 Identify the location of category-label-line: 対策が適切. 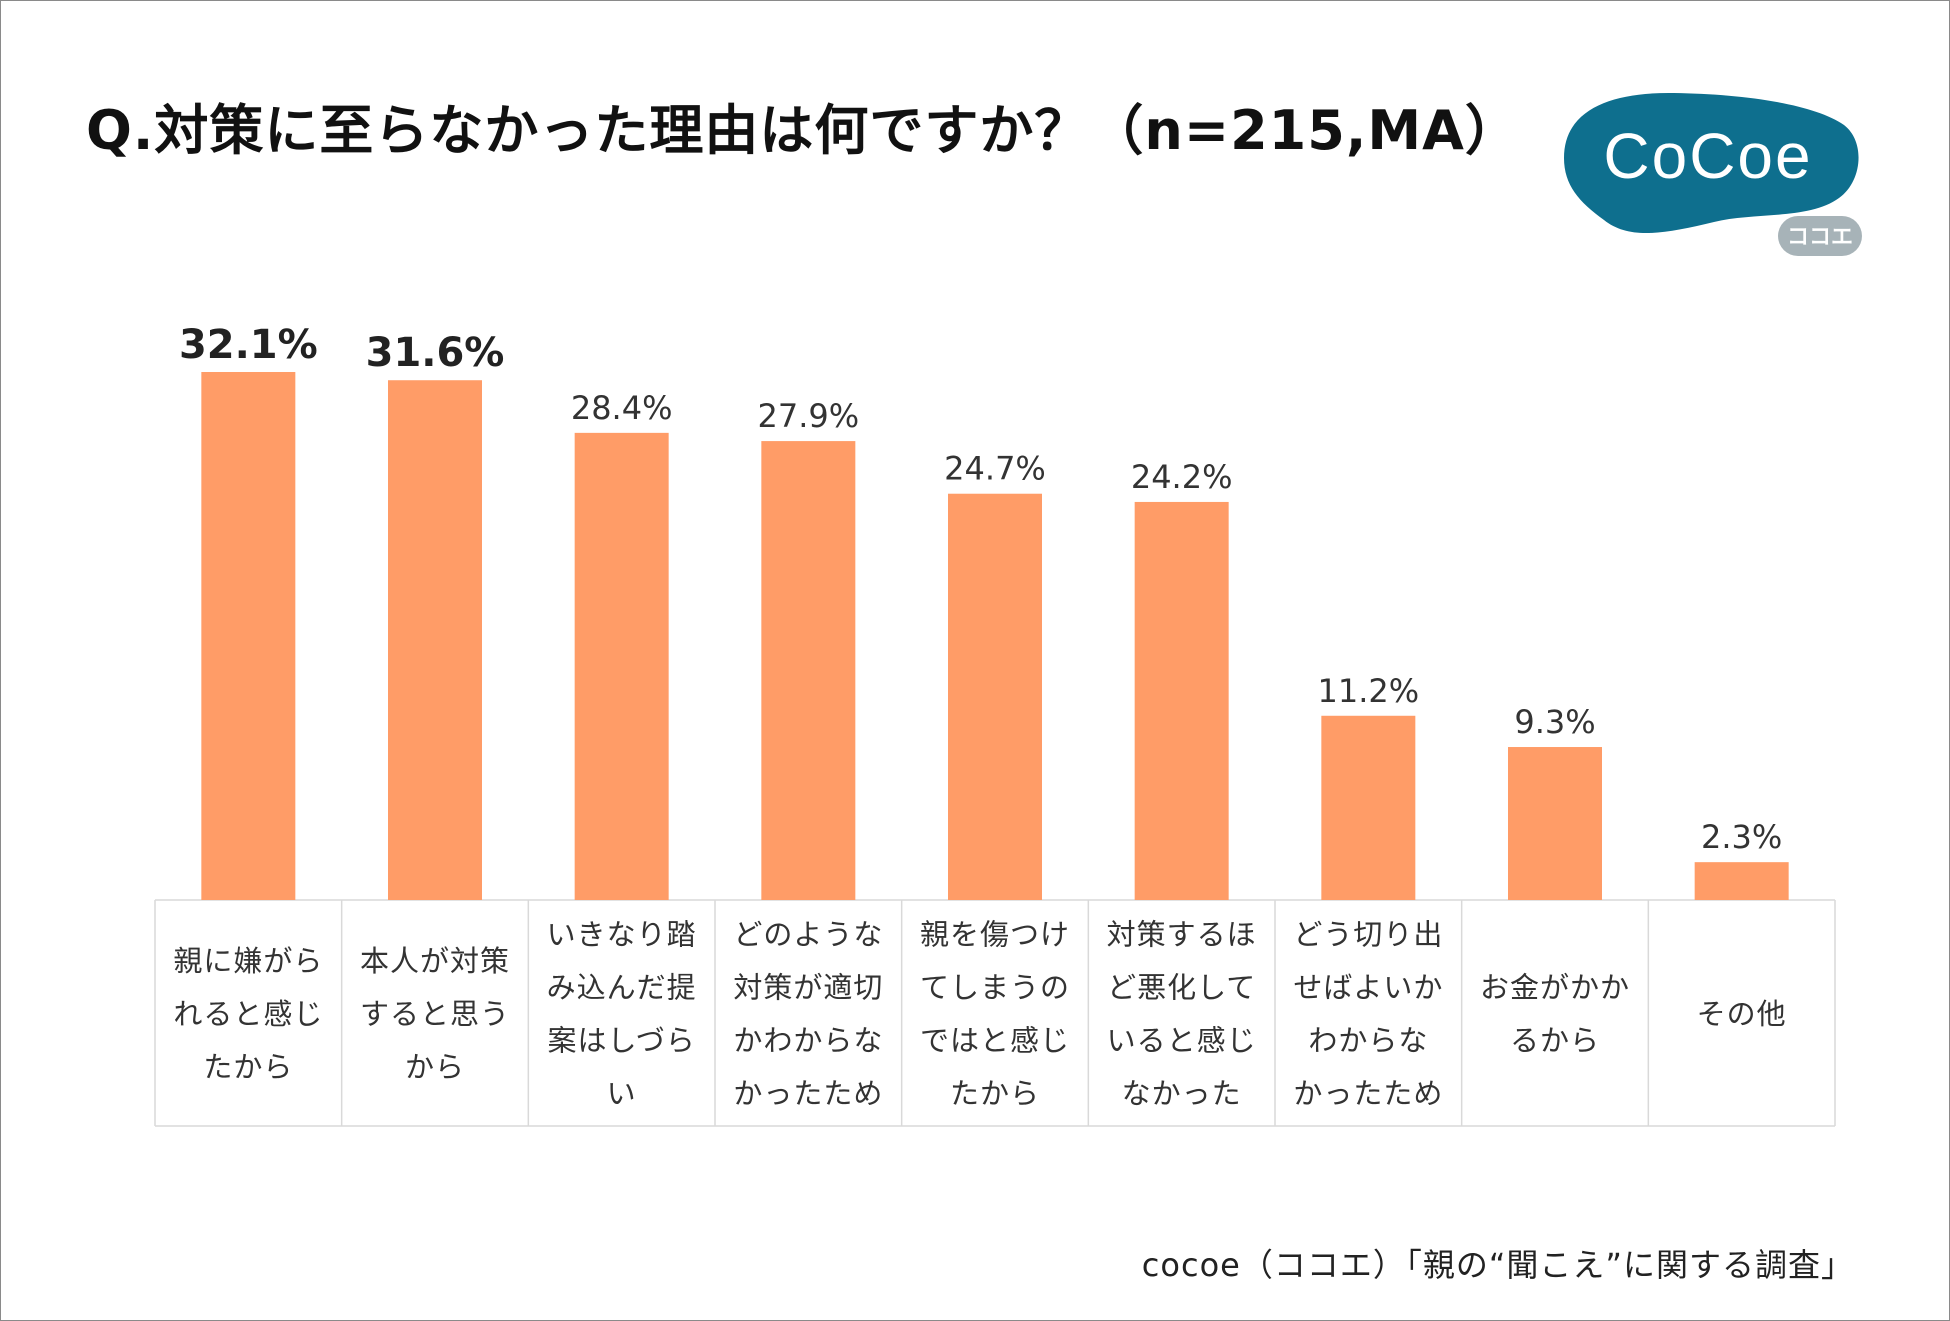
(808, 988).